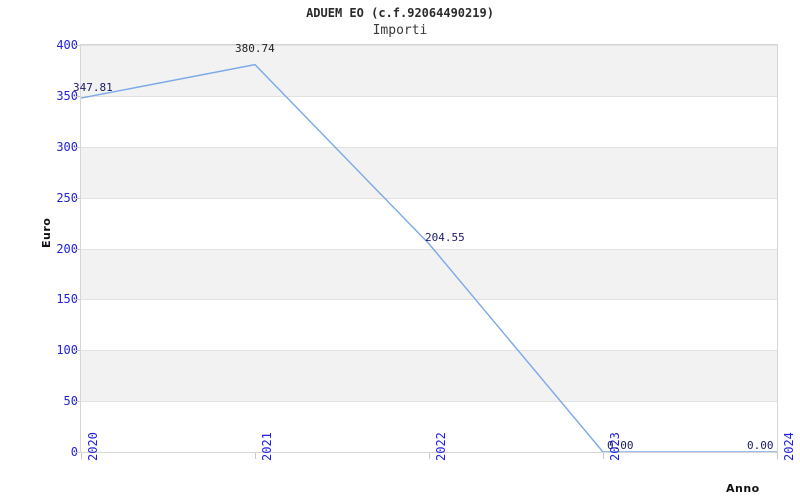 This screenshot has height=500, width=800. Describe the element at coordinates (789, 446) in the screenshot. I see `x-axis-tick-label: 2024` at that location.